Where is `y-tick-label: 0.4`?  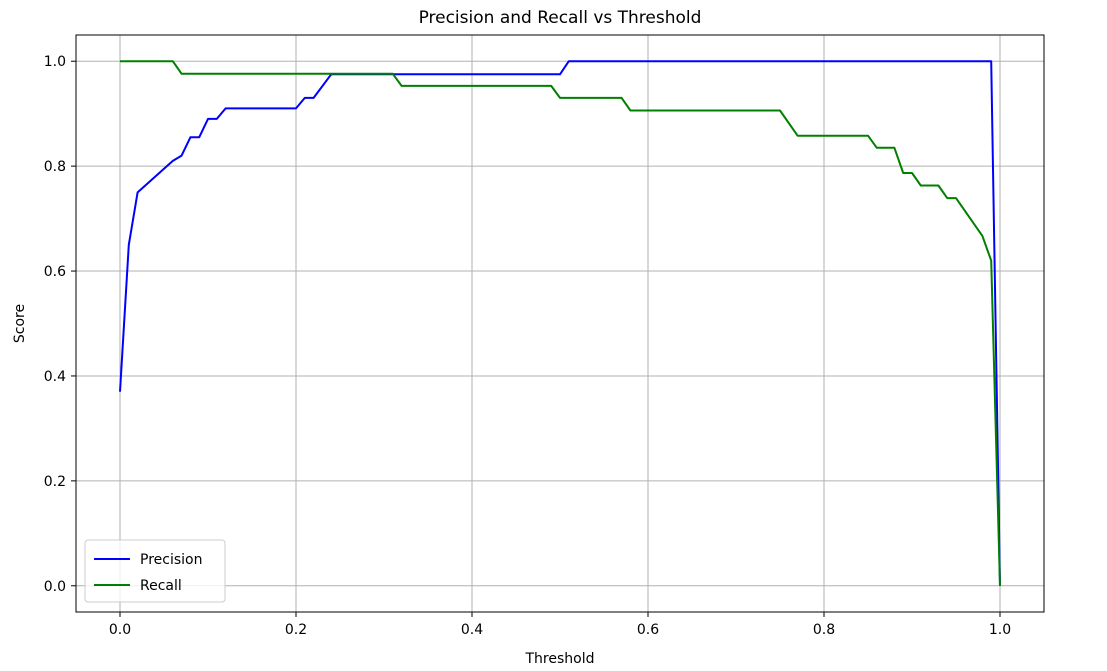
y-tick-label: 0.4 is located at coordinates (55, 377).